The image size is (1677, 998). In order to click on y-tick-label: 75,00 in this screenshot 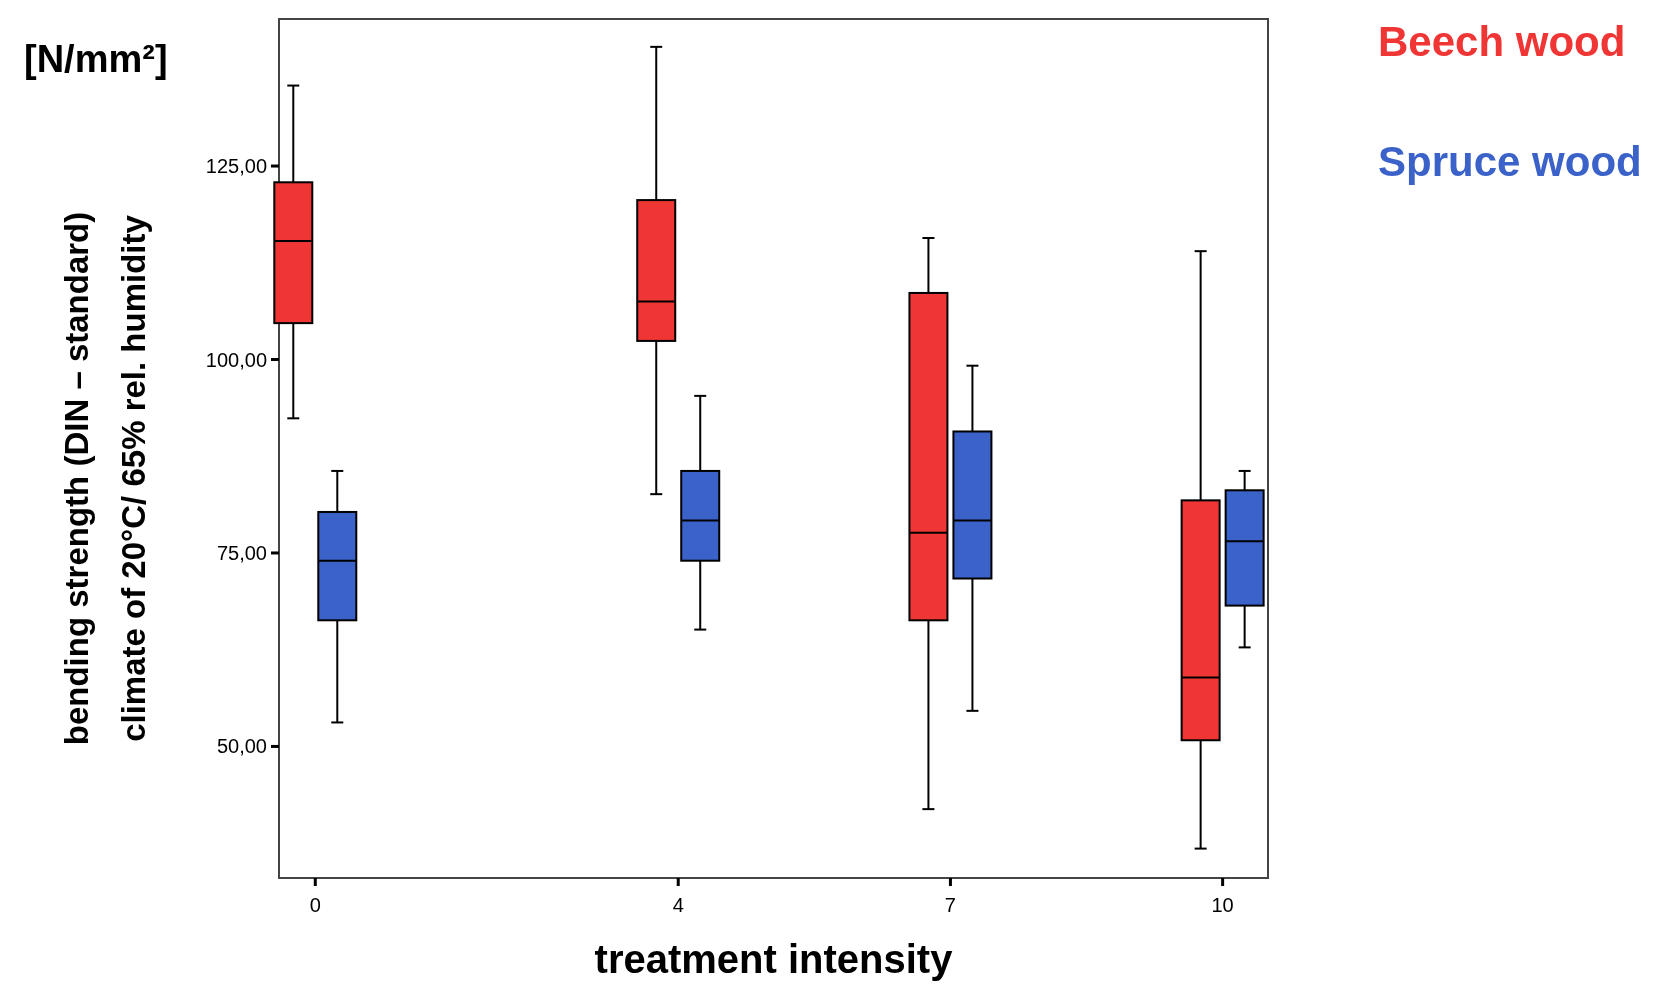, I will do `click(241, 552)`.